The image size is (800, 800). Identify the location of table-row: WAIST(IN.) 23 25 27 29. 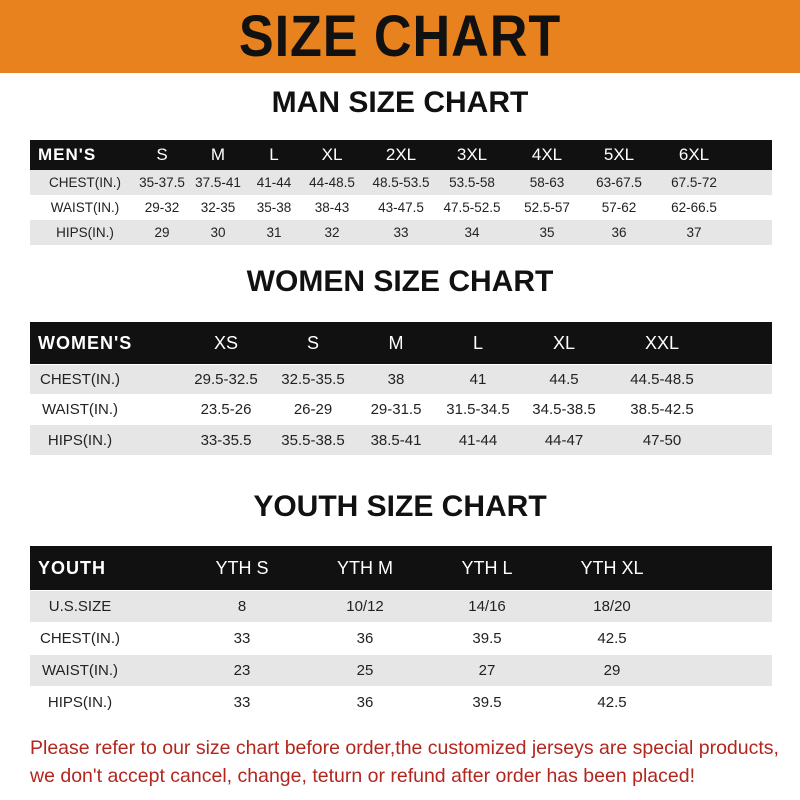
(401, 670).